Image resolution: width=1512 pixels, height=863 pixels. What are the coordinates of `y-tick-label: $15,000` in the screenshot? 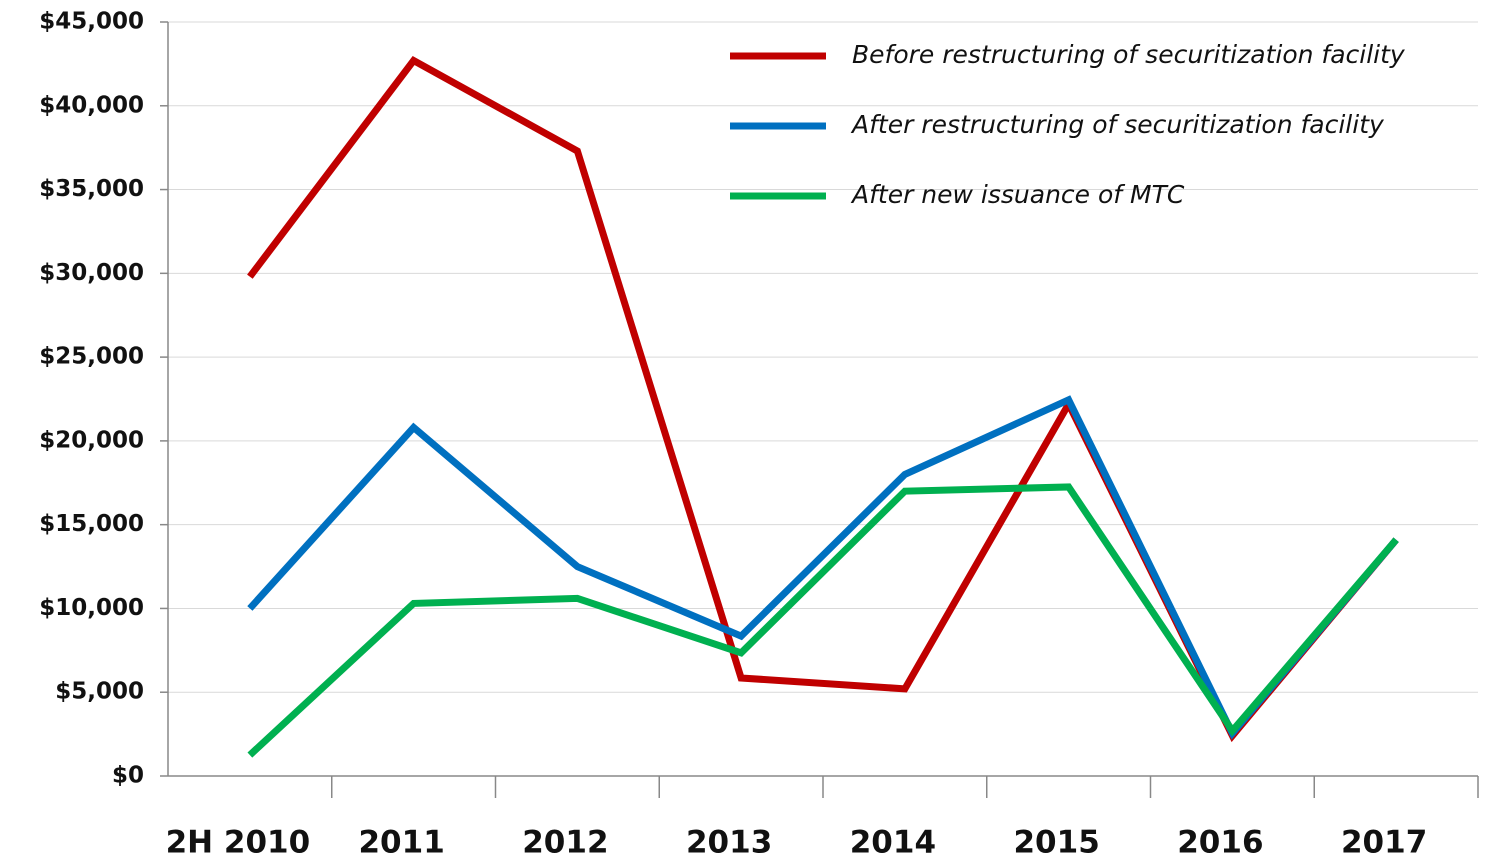 It's located at (91, 524).